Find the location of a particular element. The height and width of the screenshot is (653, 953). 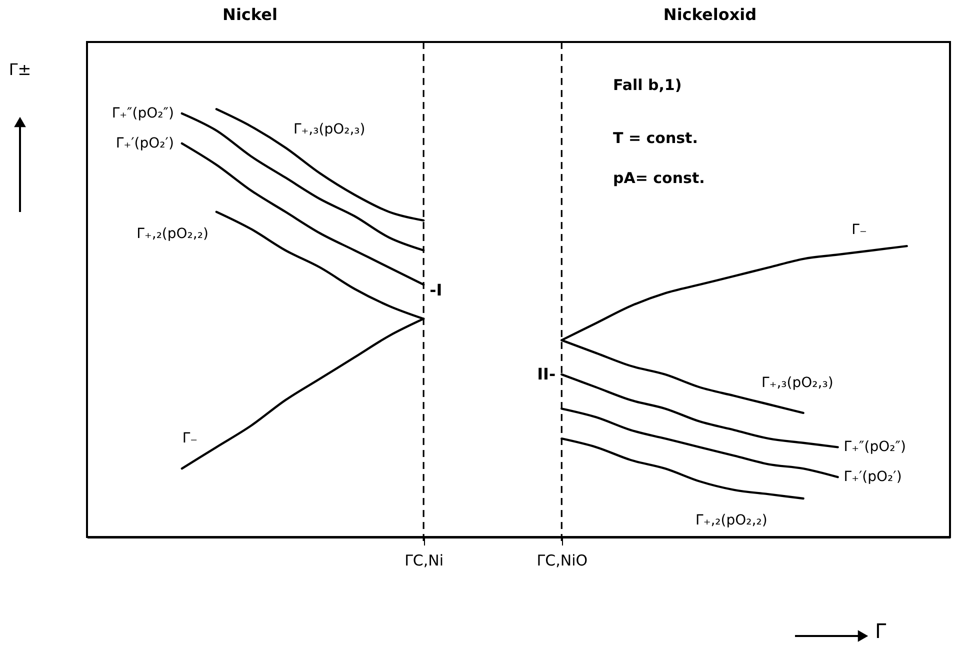

x-tick-label: ΓC,Ni is located at coordinates (424, 561).